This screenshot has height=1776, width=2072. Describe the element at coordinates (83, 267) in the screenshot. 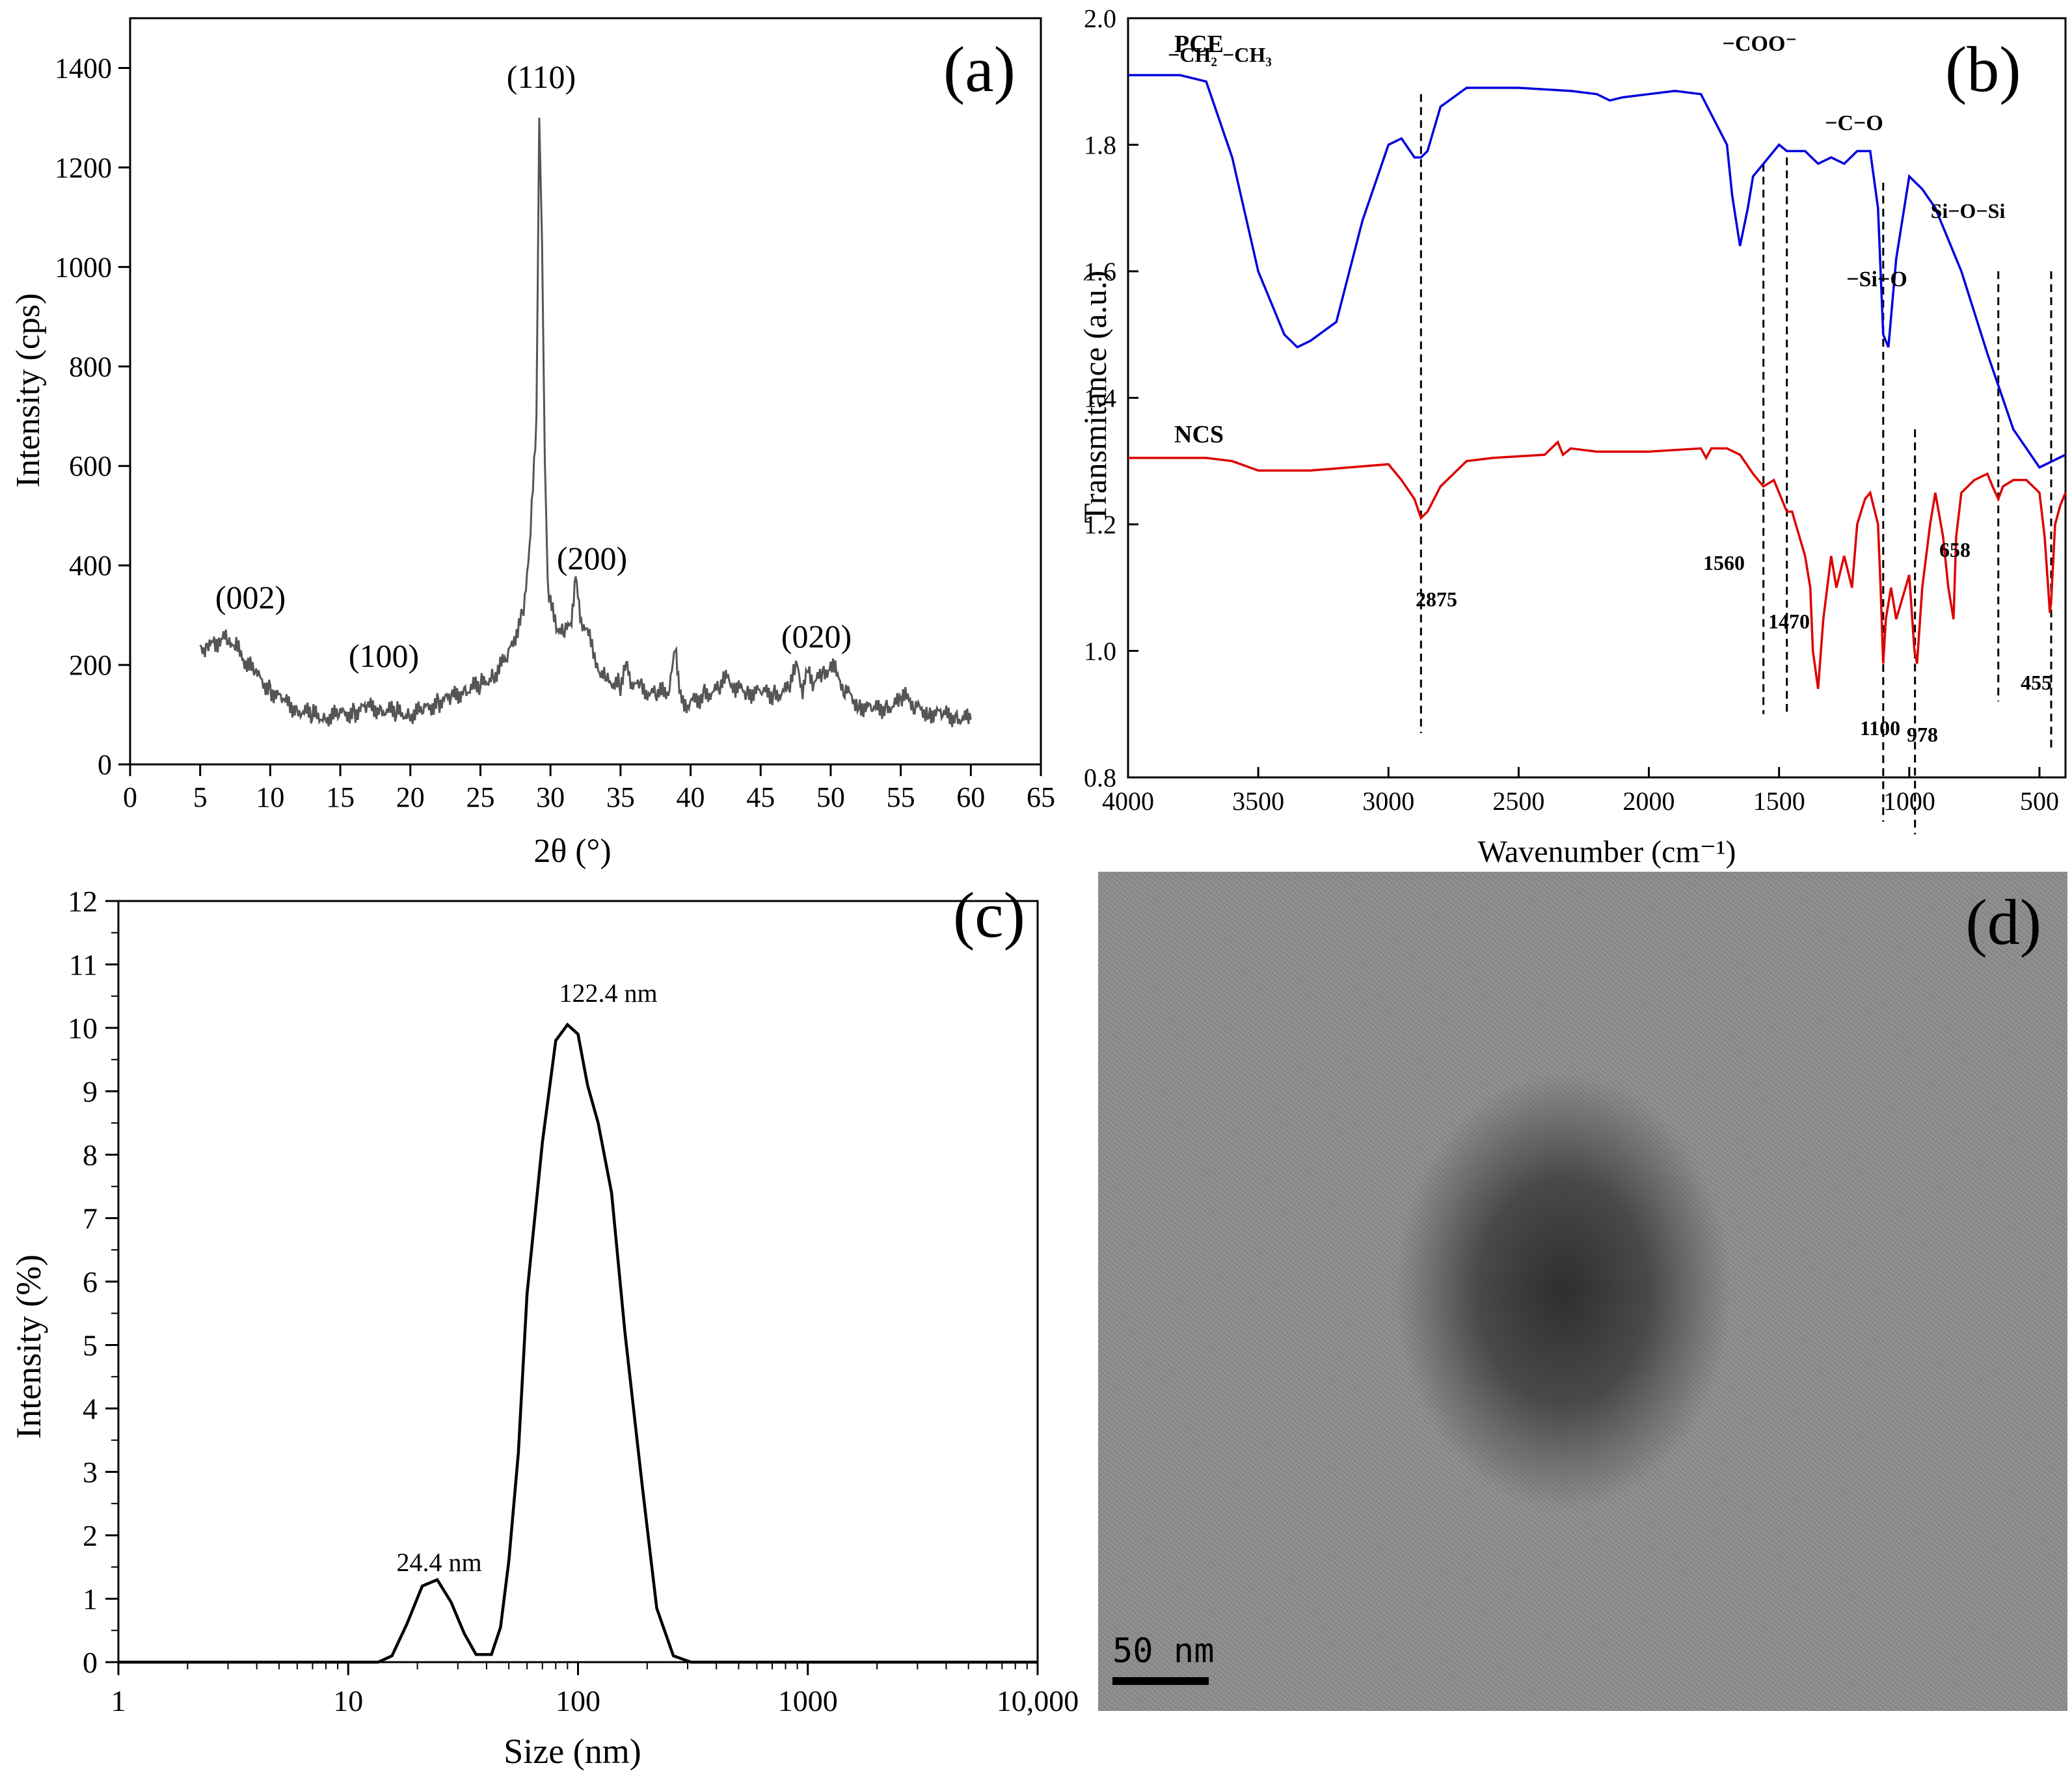

I see `y-tick-label: 1000` at that location.